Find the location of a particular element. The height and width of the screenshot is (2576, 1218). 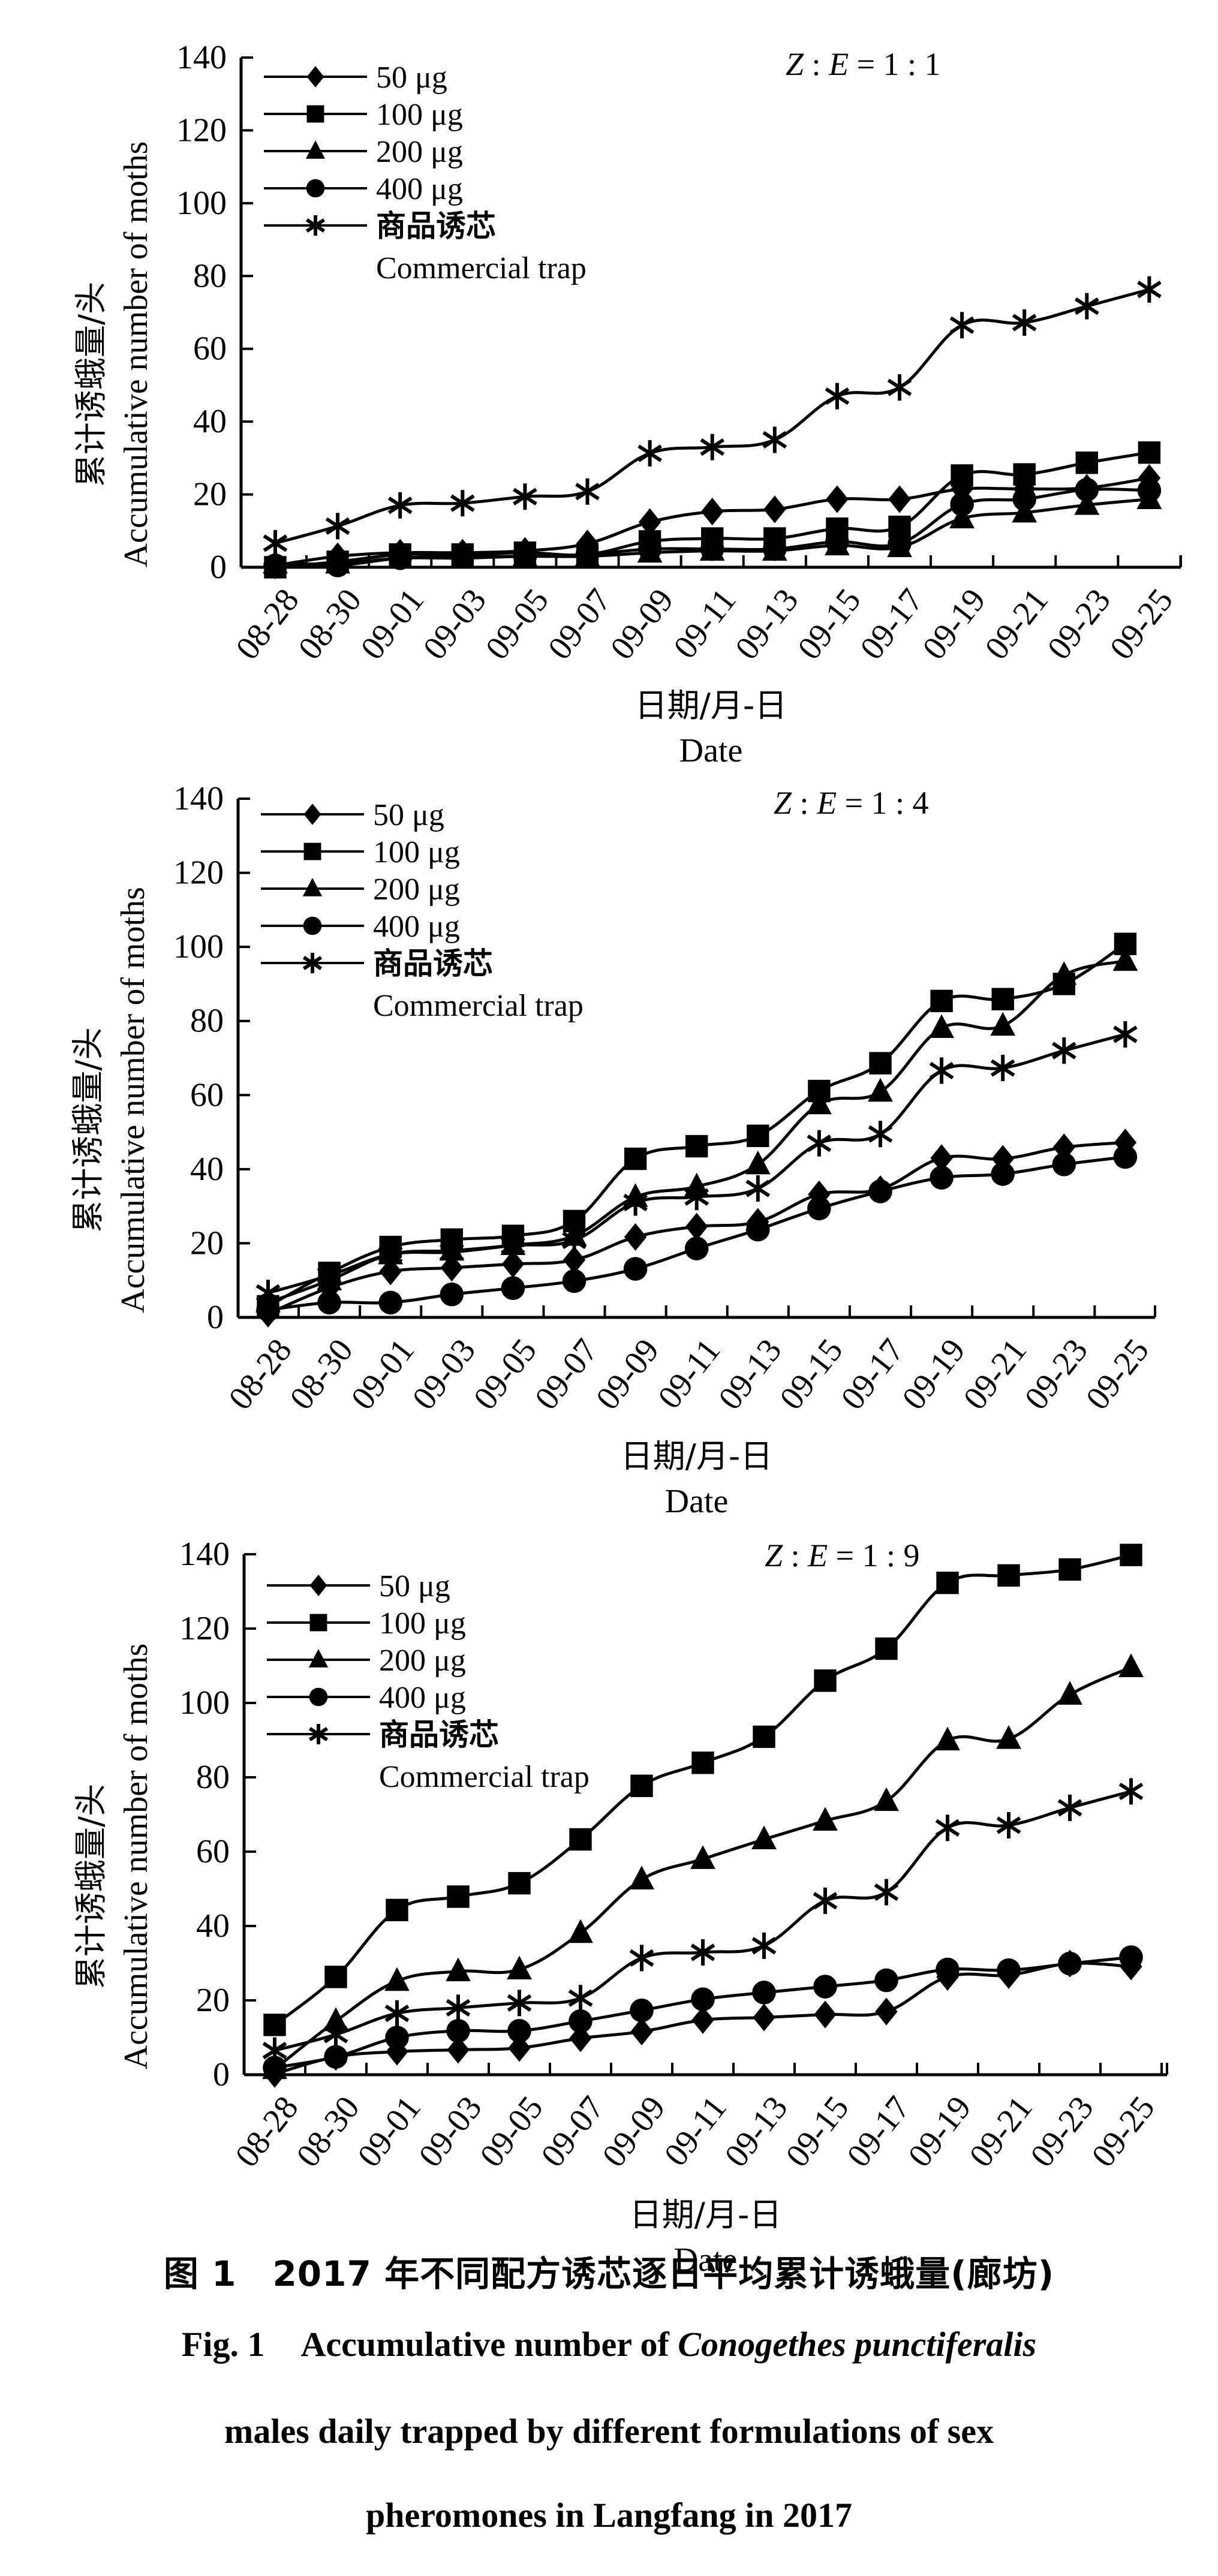

x-tick-label: 09-17 is located at coordinates (891, 624).